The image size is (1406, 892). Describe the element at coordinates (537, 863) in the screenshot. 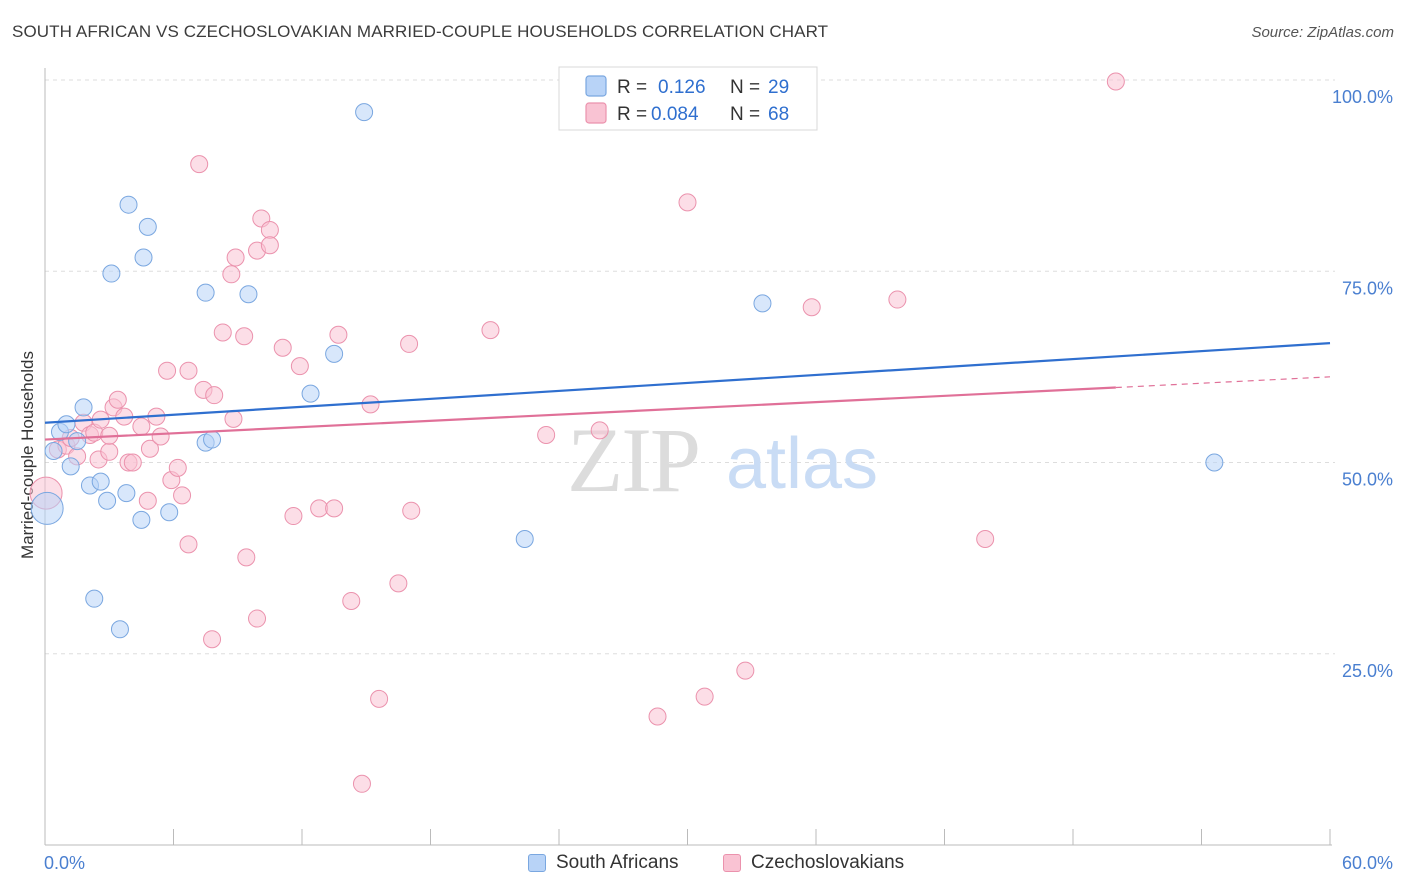

I see `south-africans-swatch` at that location.